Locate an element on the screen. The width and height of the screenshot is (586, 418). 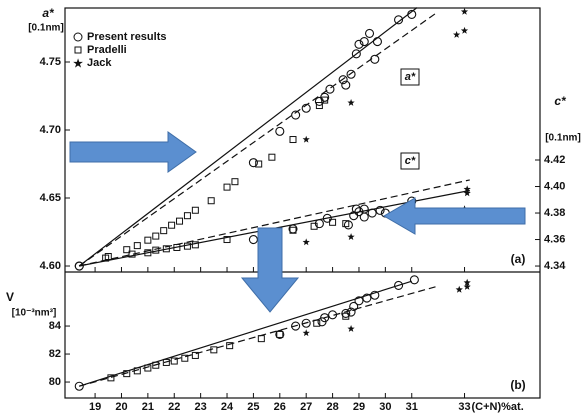
legend-marker is located at coordinates (78, 50).